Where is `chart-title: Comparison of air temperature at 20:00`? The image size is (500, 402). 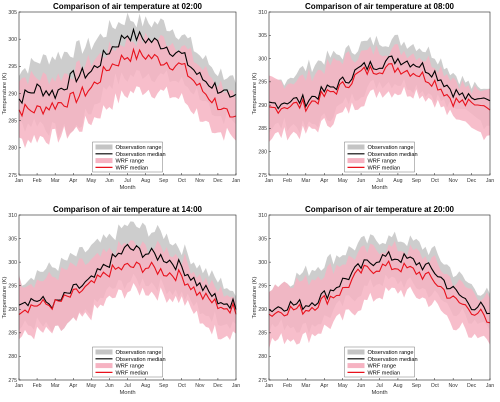 chart-title: Comparison of air temperature at 20:00 is located at coordinates (379, 209).